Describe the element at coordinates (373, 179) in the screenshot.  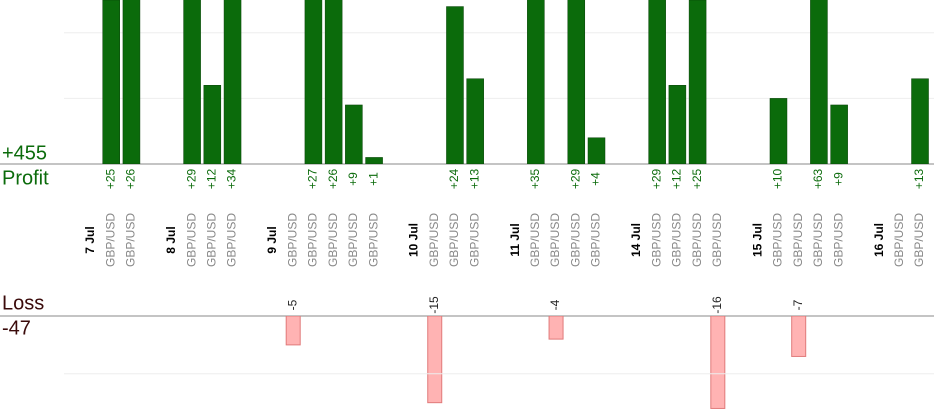
I see `value-label: +1` at that location.